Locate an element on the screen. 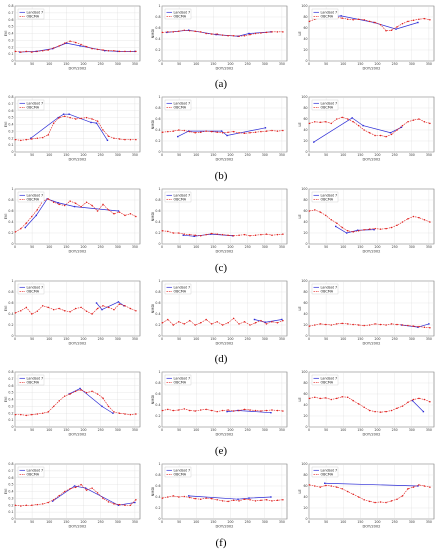  x-tick-label: 150 is located at coordinates (66, 522).